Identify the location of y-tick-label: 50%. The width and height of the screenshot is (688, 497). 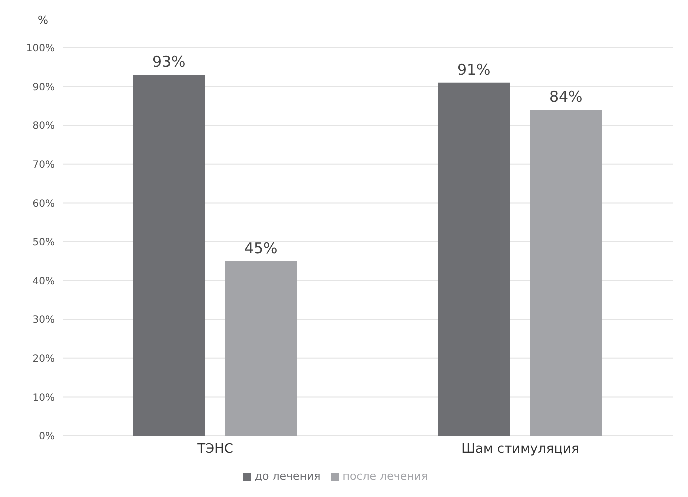
(43, 243).